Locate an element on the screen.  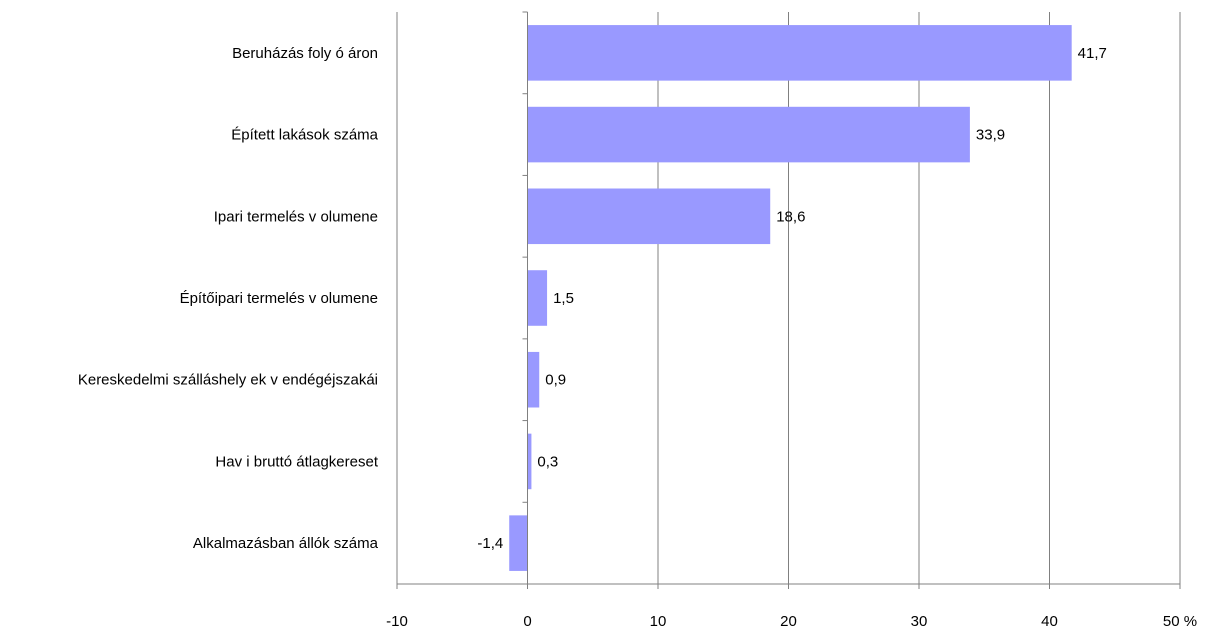
value-label: 33,9 is located at coordinates (990, 135).